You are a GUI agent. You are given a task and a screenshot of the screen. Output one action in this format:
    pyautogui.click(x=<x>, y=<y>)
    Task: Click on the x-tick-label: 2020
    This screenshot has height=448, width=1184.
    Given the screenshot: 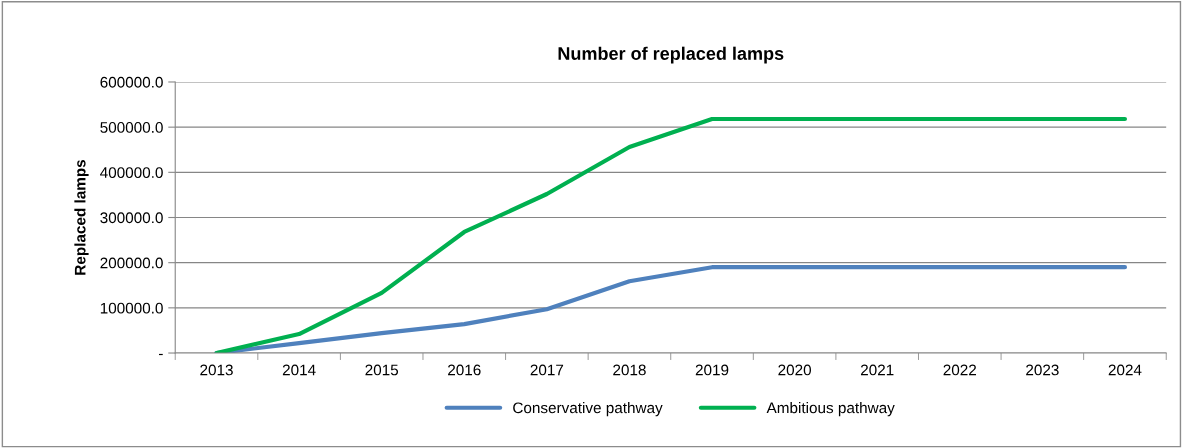 What is the action you would take?
    pyautogui.click(x=795, y=370)
    